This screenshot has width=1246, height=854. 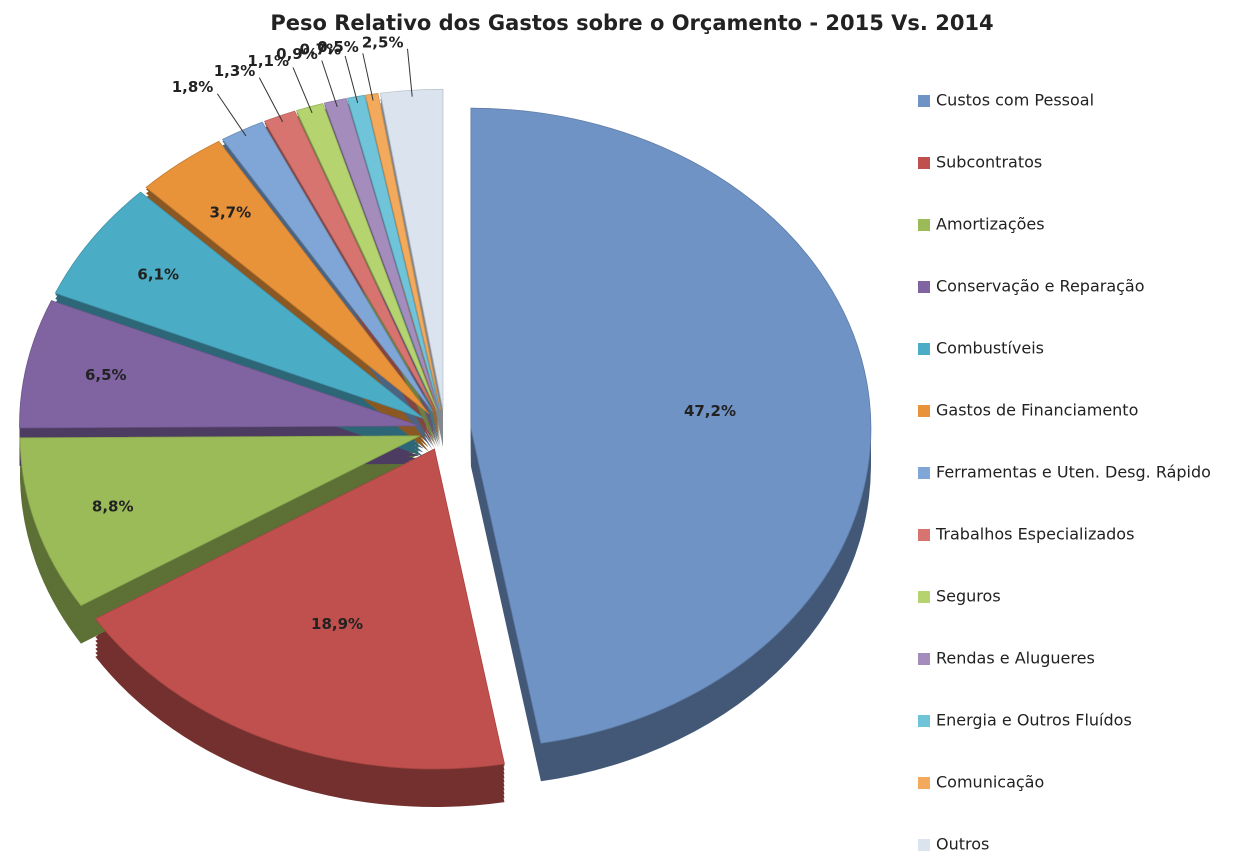 What do you see at coordinates (1034, 534) in the screenshot?
I see `legend-label: Trabalhos Especializados` at bounding box center [1034, 534].